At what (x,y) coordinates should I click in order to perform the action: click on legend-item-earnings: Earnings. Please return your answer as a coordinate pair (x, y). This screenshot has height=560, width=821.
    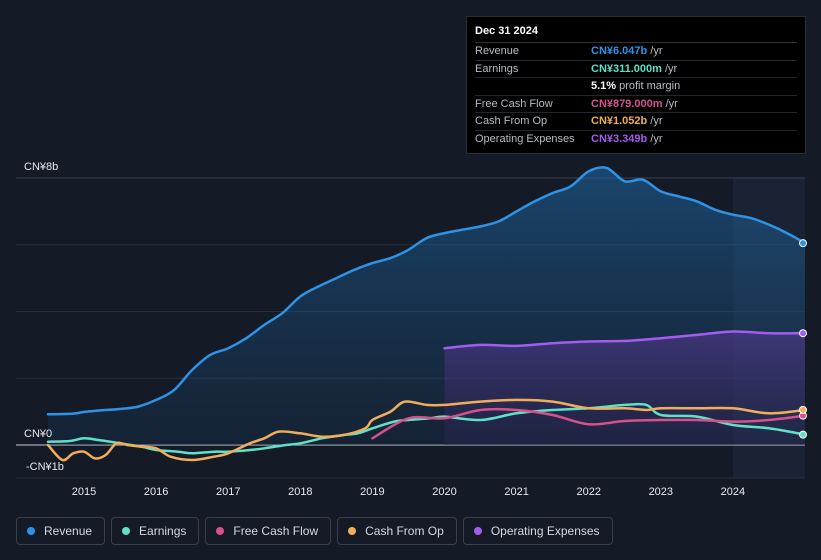
    Looking at the image, I should click on (155, 531).